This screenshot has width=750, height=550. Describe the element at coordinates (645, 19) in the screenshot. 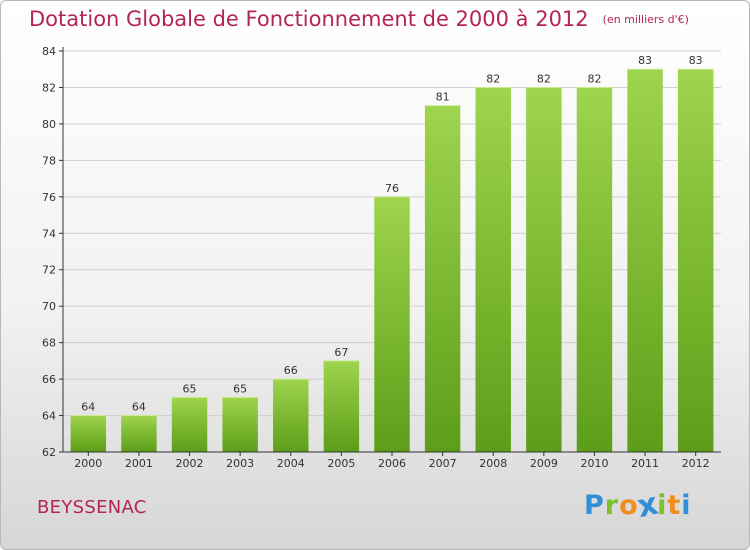

I see `chart-subtitle: (en milliers d'€)` at that location.